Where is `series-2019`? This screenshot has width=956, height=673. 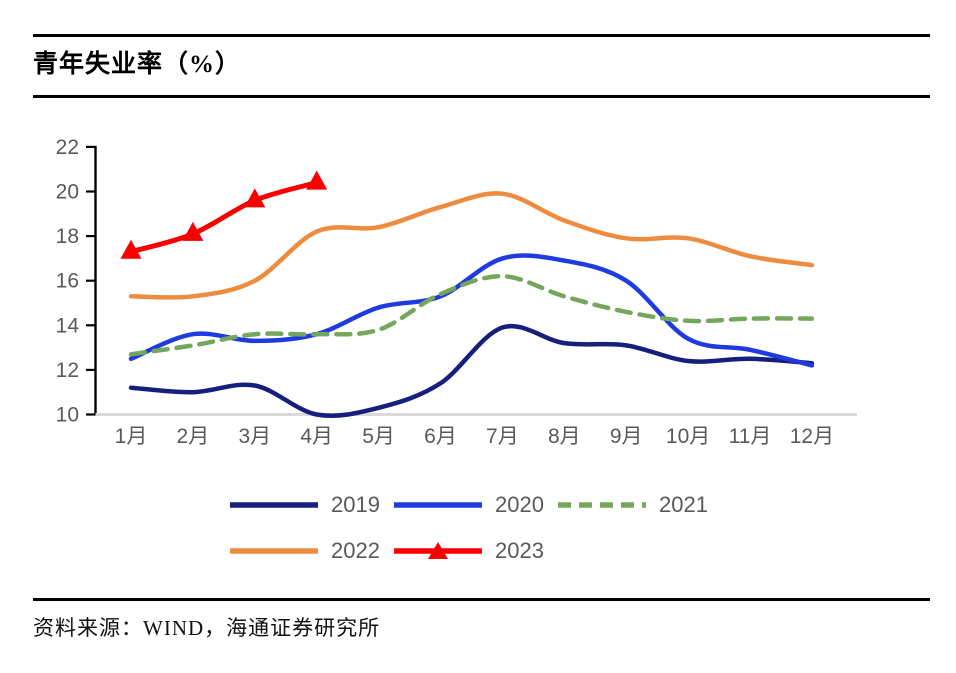
series-2019 is located at coordinates (471, 370).